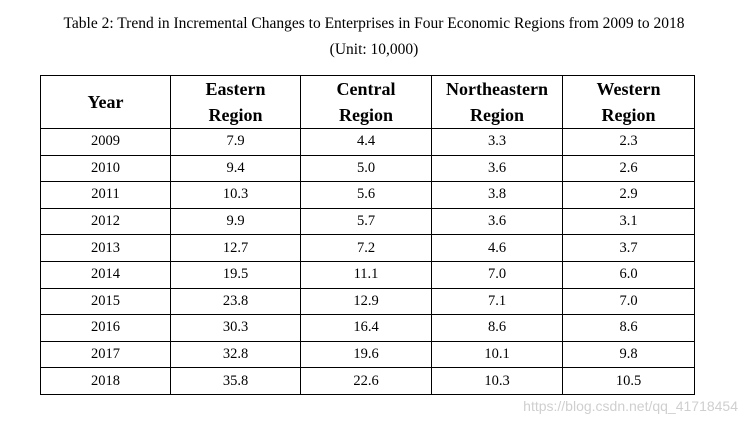  What do you see at coordinates (497, 115) in the screenshot?
I see `header-northeastern-line2: Region` at bounding box center [497, 115].